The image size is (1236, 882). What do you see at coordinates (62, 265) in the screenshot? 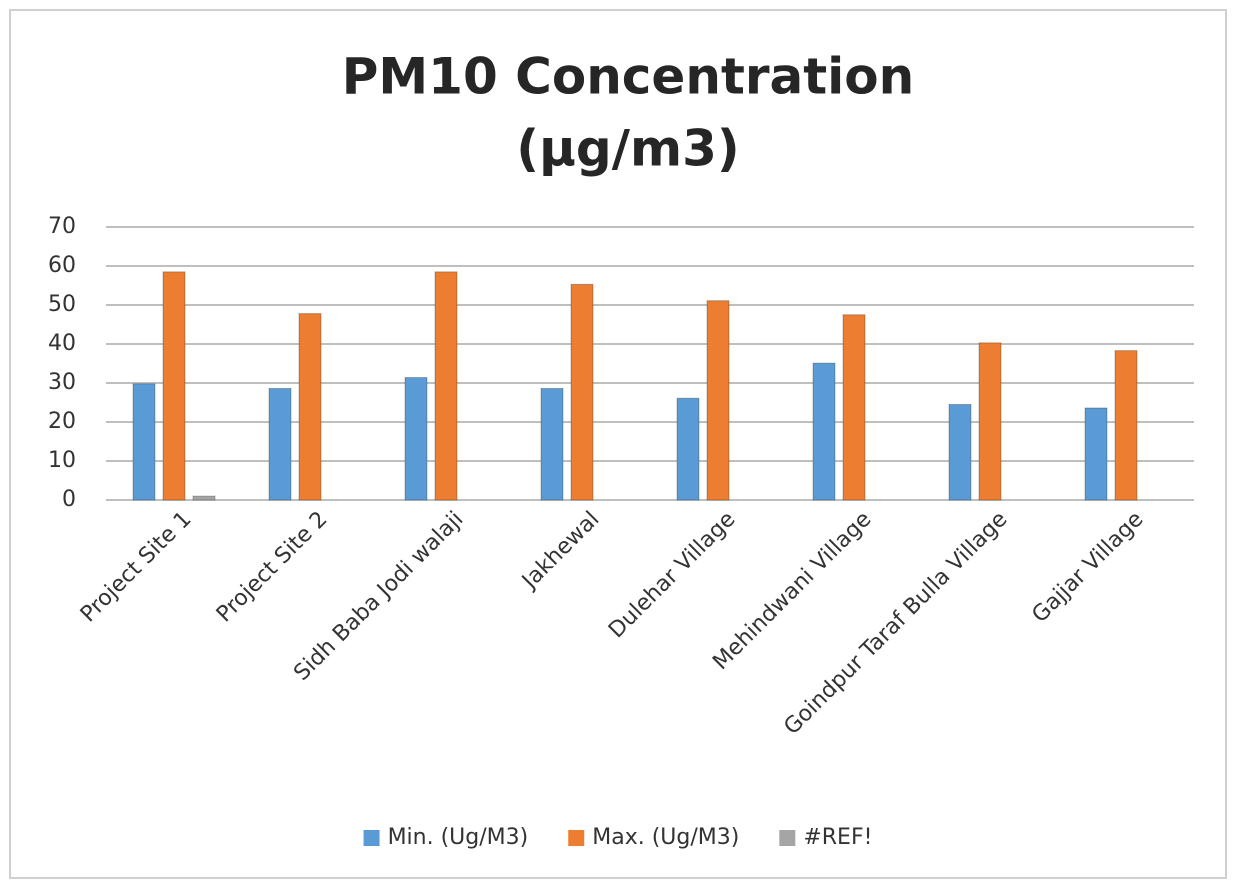
I see `y-tick-label: 60` at bounding box center [62, 265].